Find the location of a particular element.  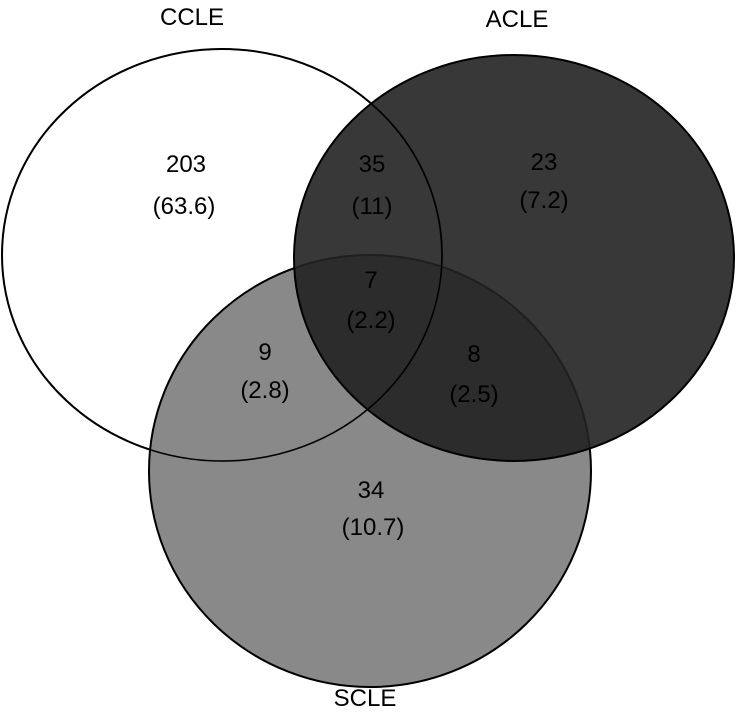

scle-only-count: 34 is located at coordinates (371, 490).